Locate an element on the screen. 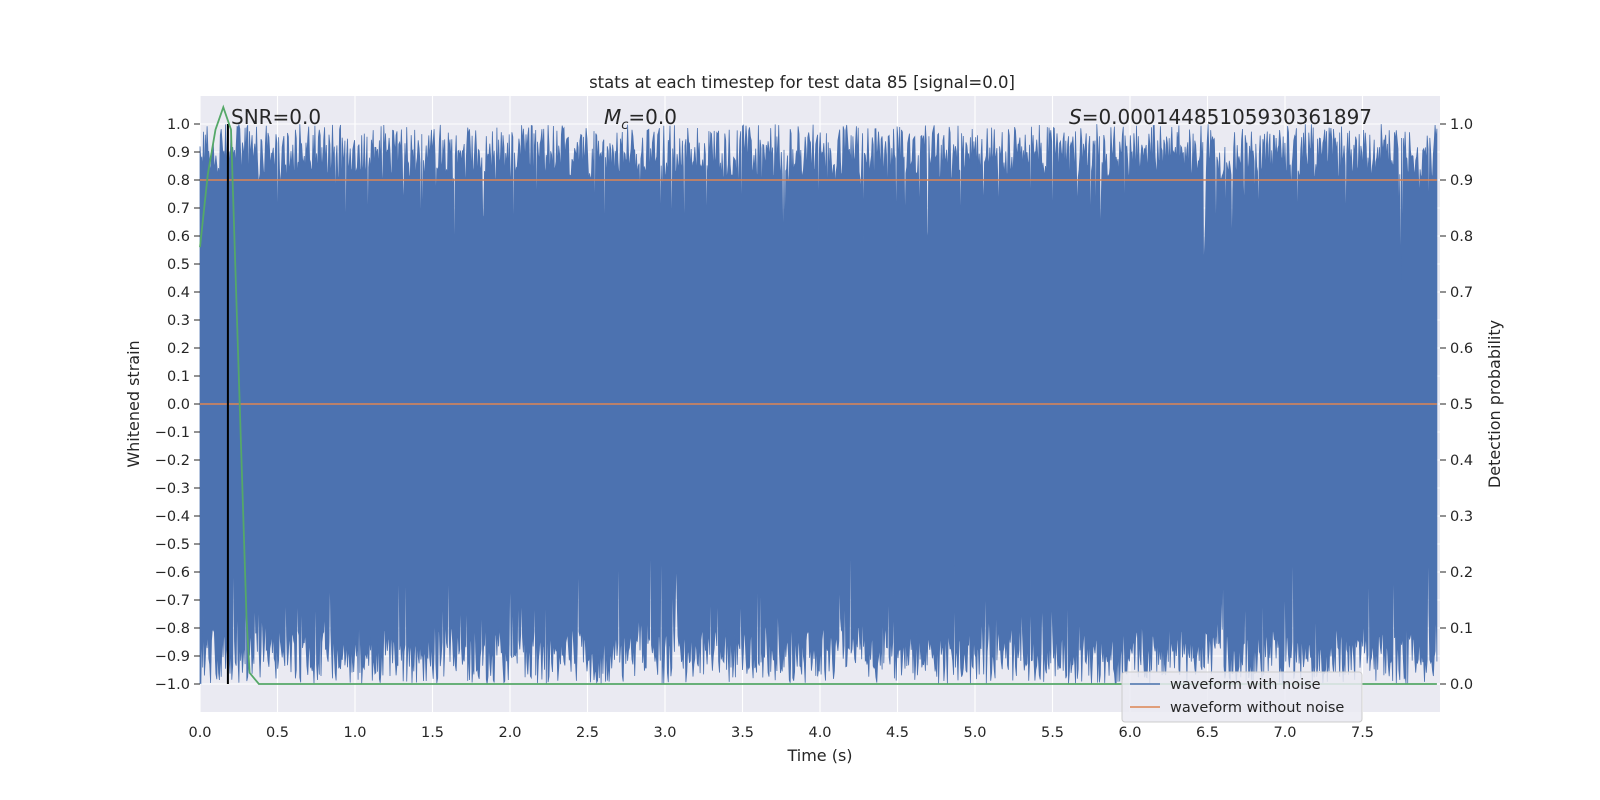 This screenshot has width=1600, height=800. y2-tick-label: 0.2 is located at coordinates (1461, 573).